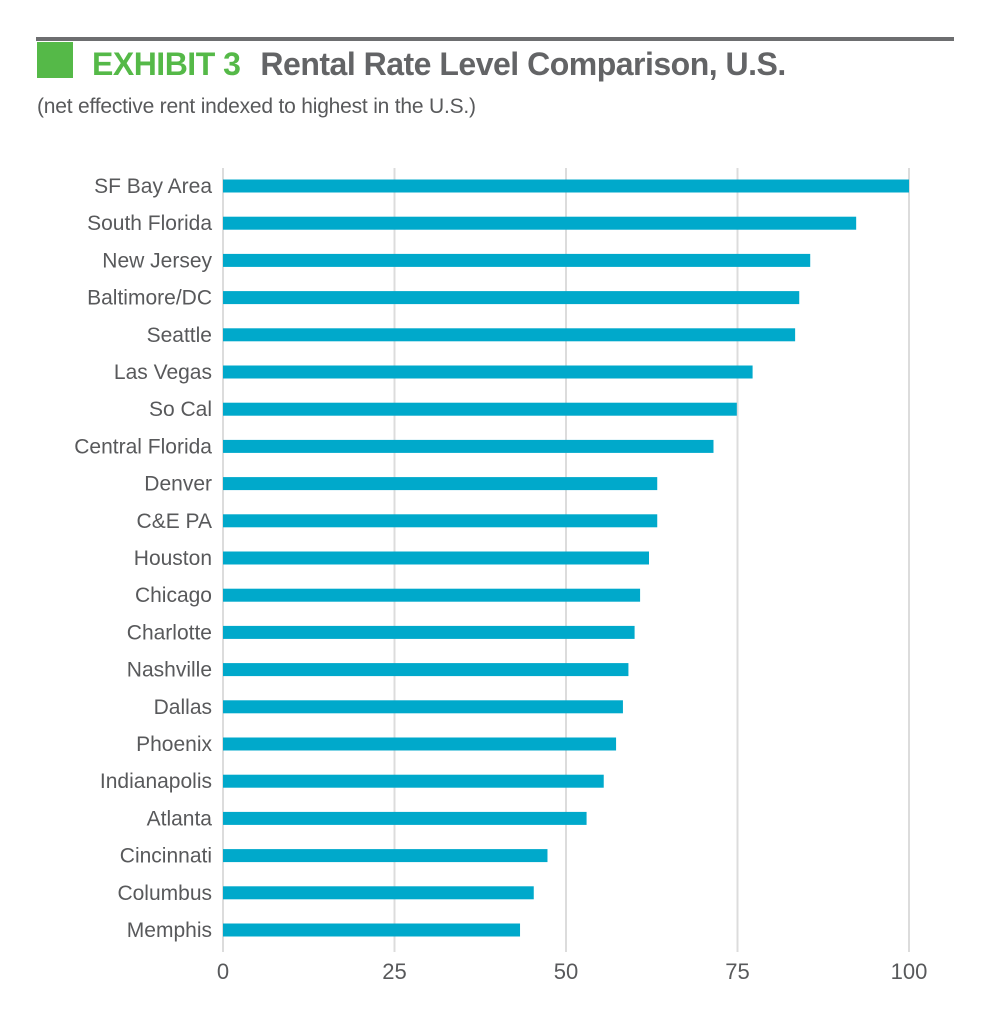 Image resolution: width=991 pixels, height=1010 pixels. Describe the element at coordinates (420, 744) in the screenshot. I see `bar-phoenix` at that location.